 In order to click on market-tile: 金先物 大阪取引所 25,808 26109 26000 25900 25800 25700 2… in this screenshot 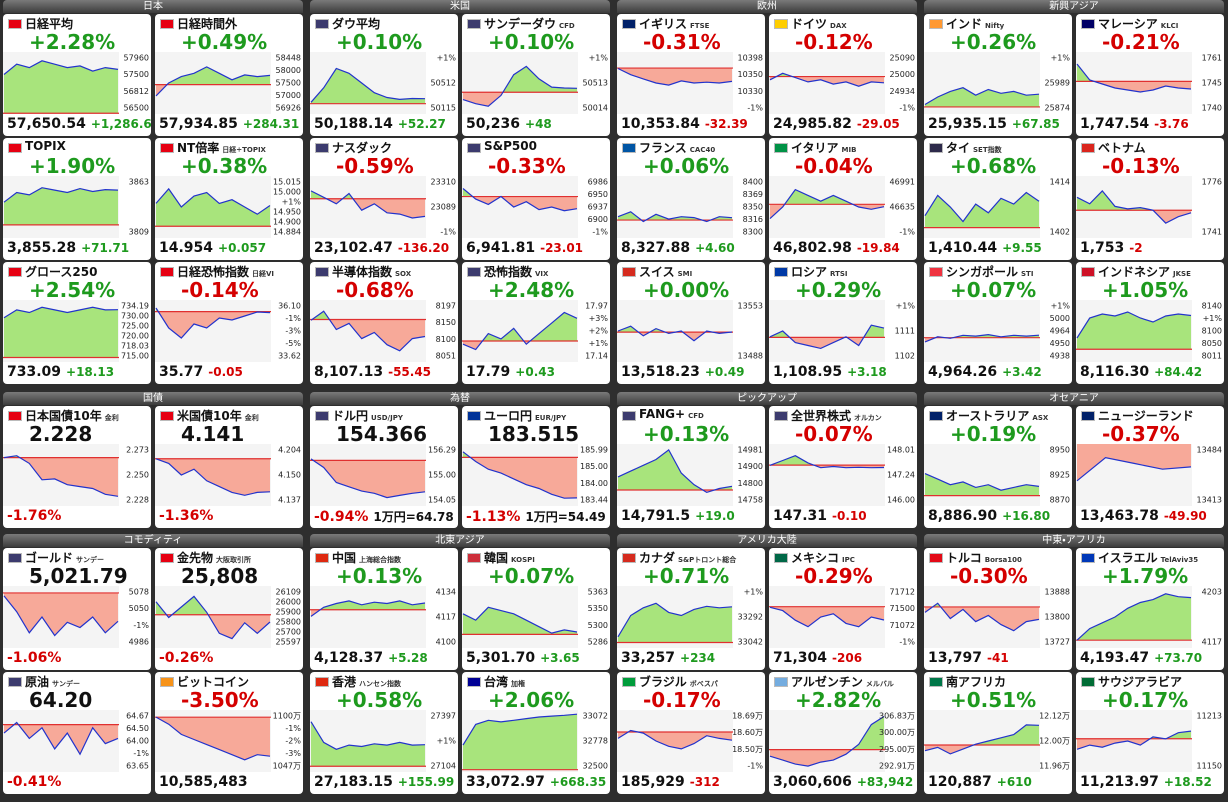, I will do `click(229, 609)`.